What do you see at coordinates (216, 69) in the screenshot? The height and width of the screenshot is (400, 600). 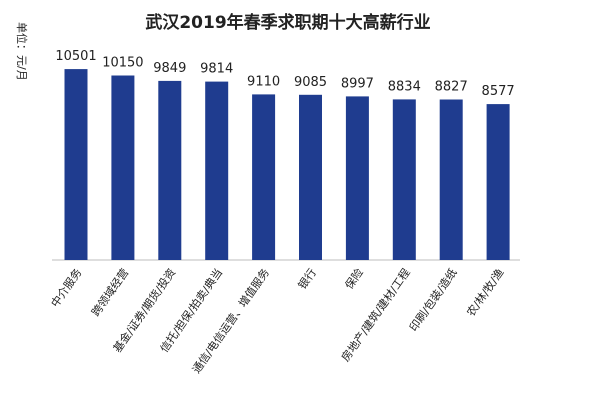 I see `value-label-4: 9814` at bounding box center [216, 69].